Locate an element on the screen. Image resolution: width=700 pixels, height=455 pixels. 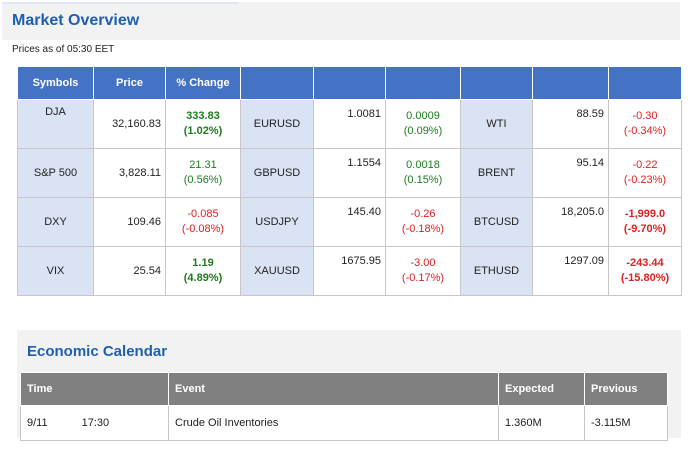
change-cell: 0.0018 (0.15%) is located at coordinates (423, 173).